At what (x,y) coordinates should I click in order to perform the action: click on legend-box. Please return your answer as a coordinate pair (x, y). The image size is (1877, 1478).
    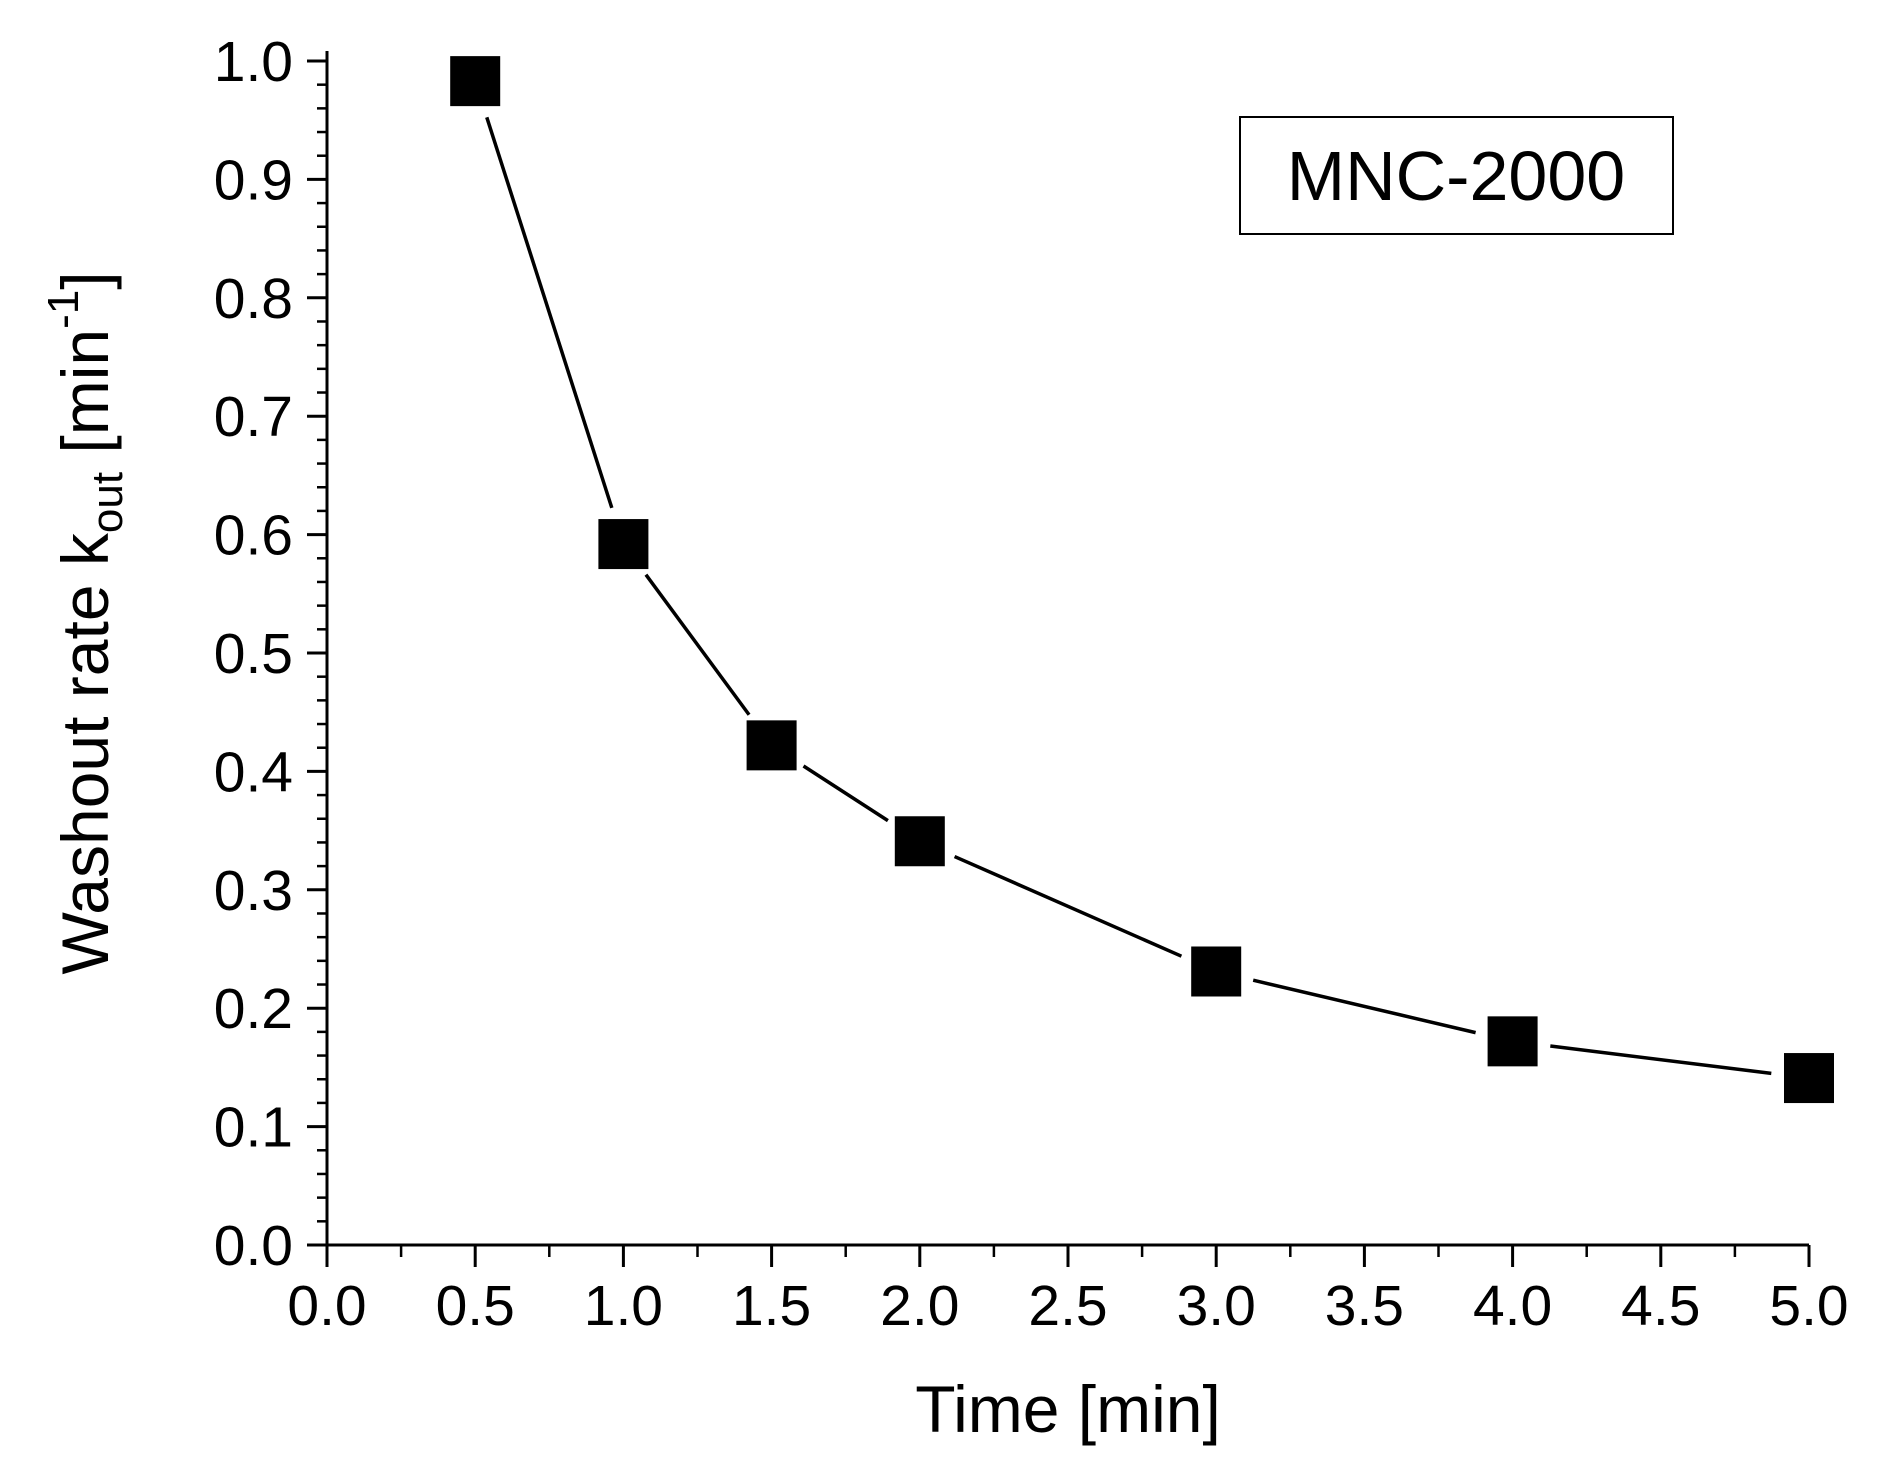
    Looking at the image, I should click on (1456, 175).